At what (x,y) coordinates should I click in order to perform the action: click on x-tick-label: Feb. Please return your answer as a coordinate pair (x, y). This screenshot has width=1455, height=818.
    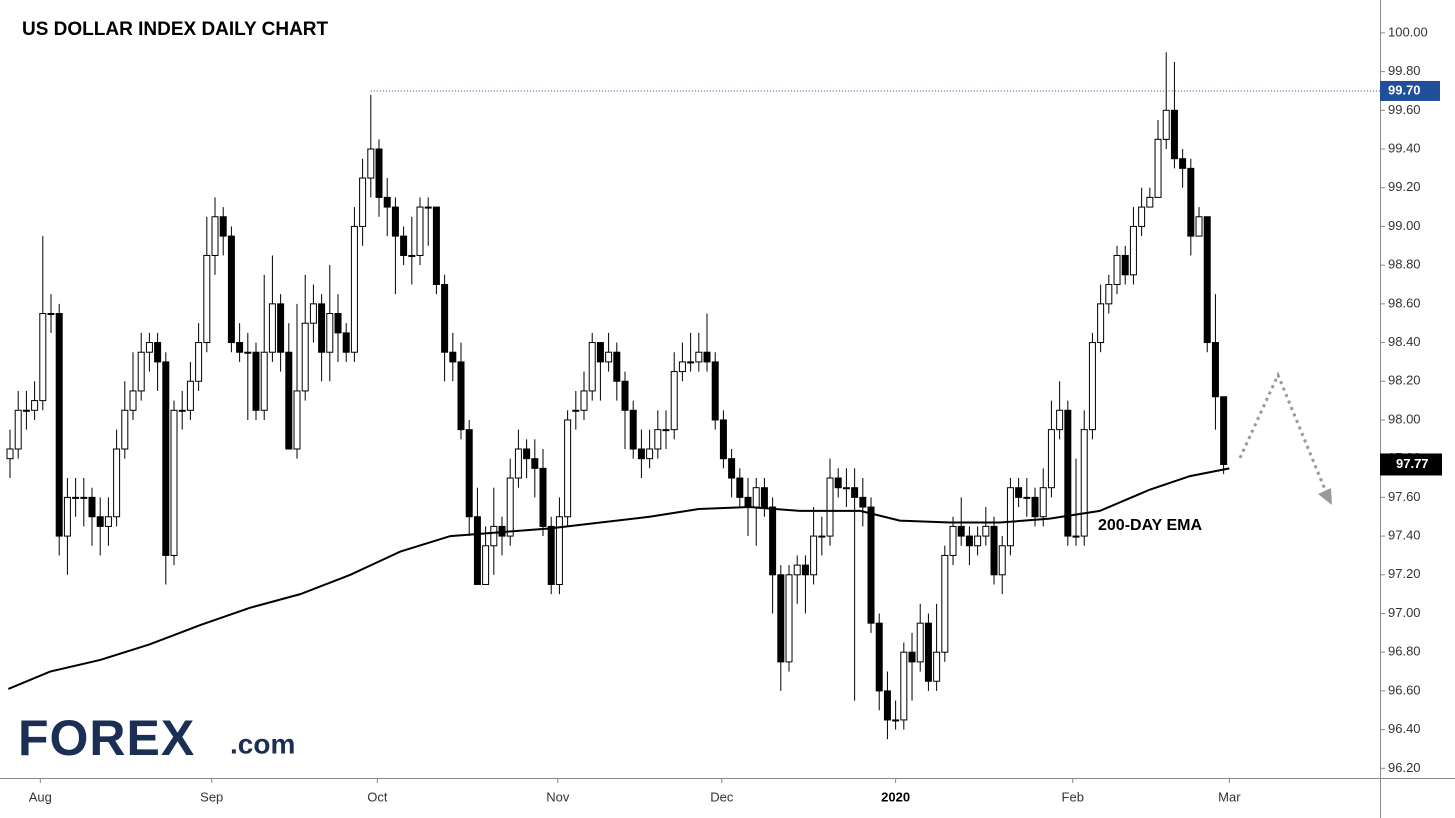
    Looking at the image, I should click on (1073, 796).